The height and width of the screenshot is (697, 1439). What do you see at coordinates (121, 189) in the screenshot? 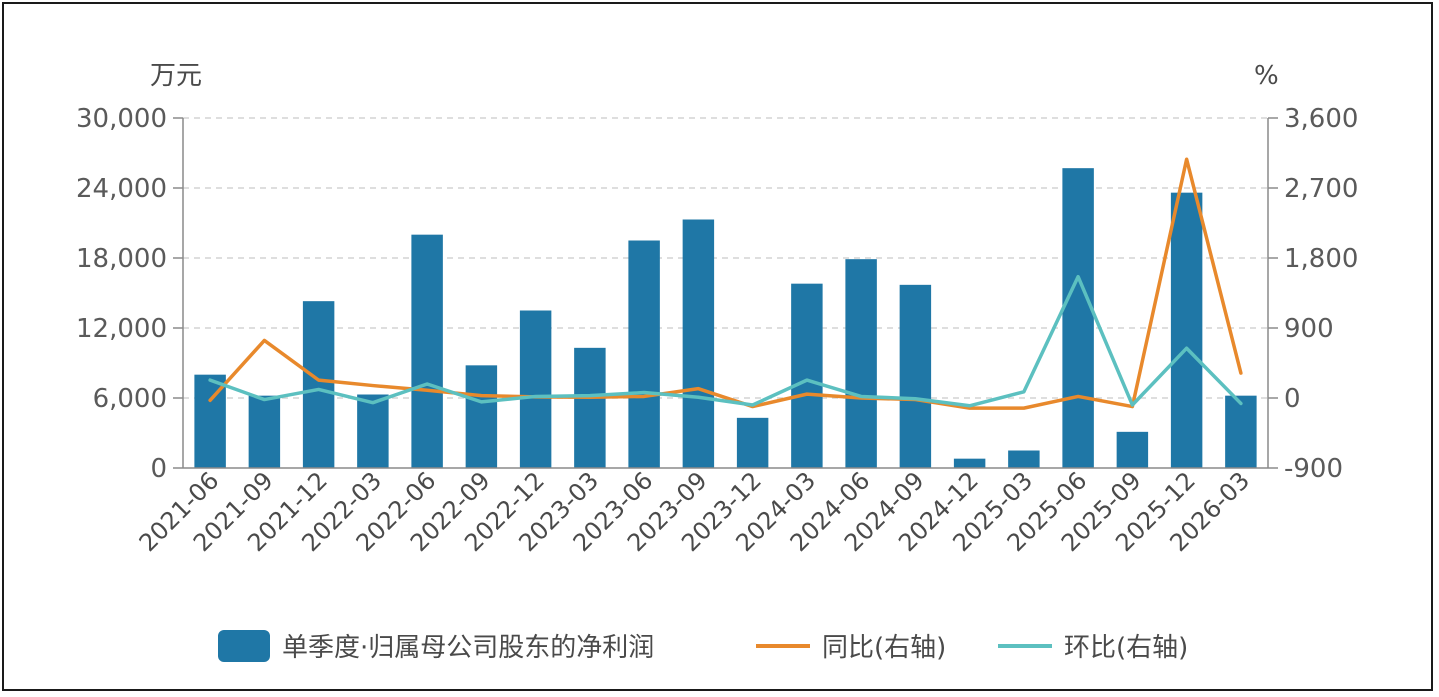
I see `left-axis-tick-label: 24,000` at bounding box center [121, 189].